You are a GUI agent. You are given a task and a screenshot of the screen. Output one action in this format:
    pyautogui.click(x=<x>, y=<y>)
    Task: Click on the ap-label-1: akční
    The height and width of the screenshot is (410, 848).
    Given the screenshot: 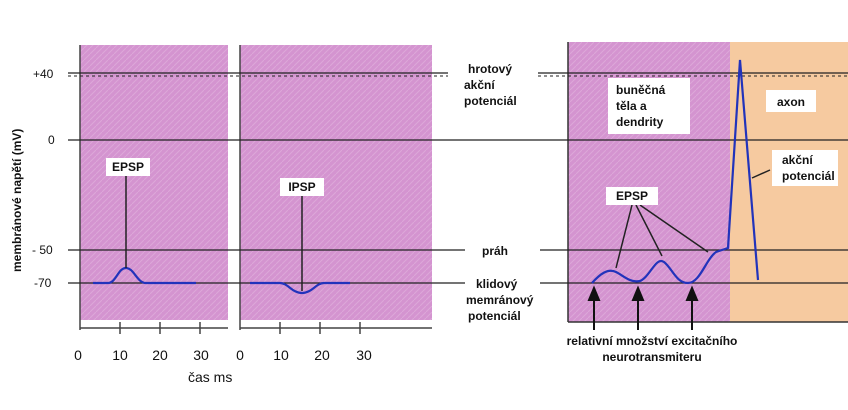 What is the action you would take?
    pyautogui.click(x=797, y=160)
    